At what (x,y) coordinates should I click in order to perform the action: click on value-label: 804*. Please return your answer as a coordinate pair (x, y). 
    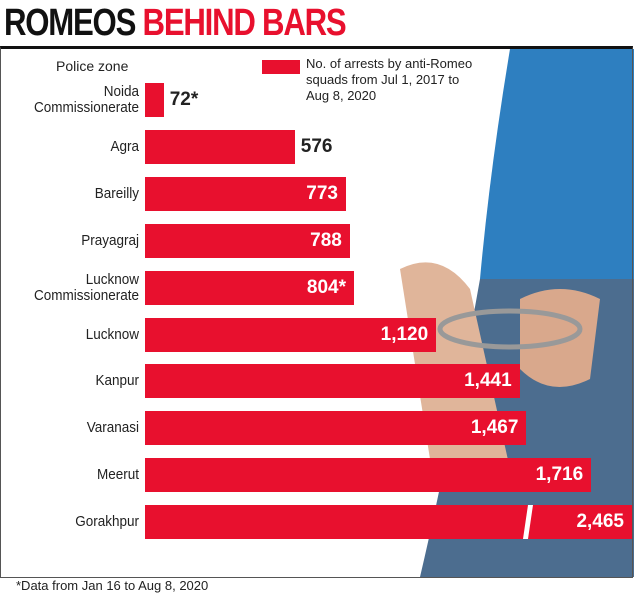
    Looking at the image, I should click on (326, 287).